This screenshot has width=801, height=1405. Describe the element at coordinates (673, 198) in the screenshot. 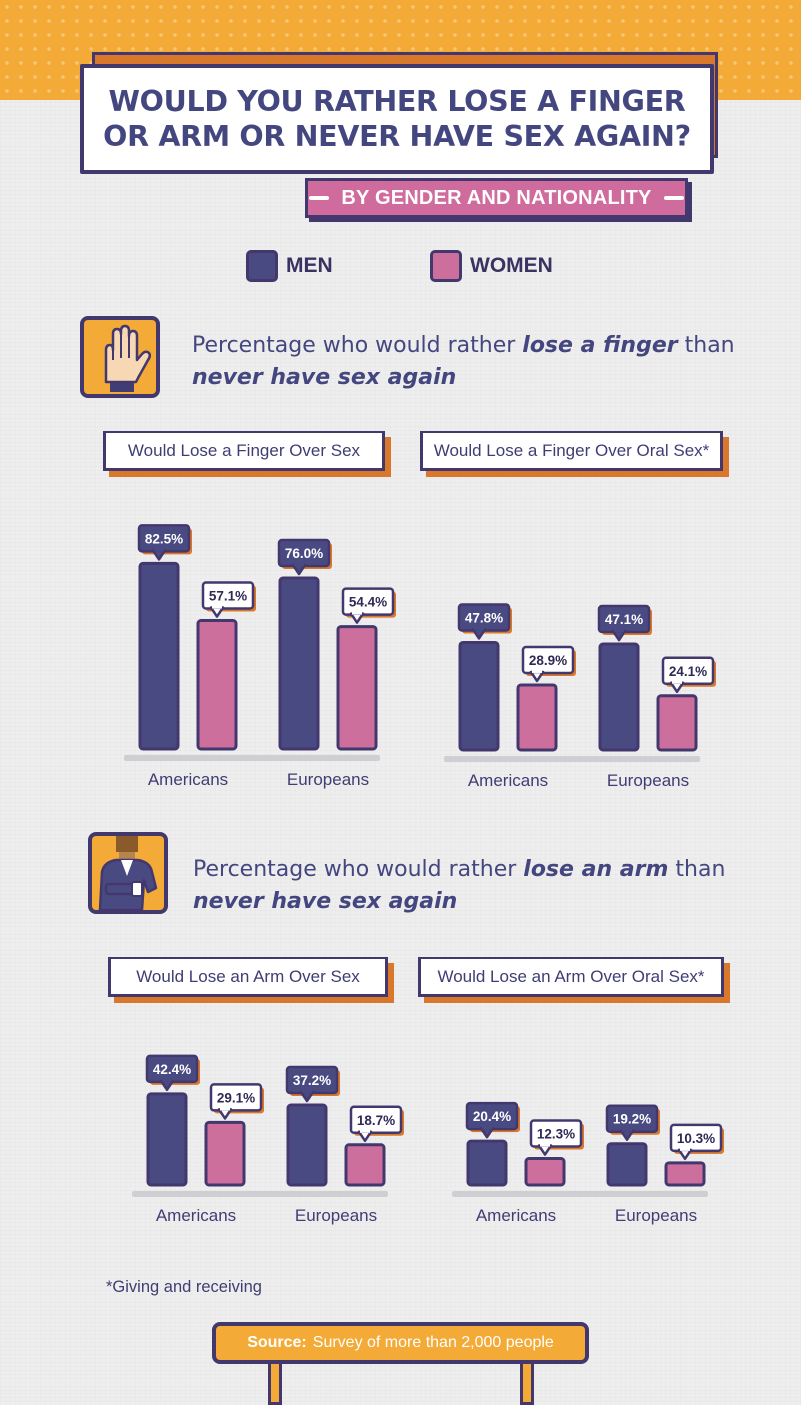

I see `subtitle-dash-right` at that location.